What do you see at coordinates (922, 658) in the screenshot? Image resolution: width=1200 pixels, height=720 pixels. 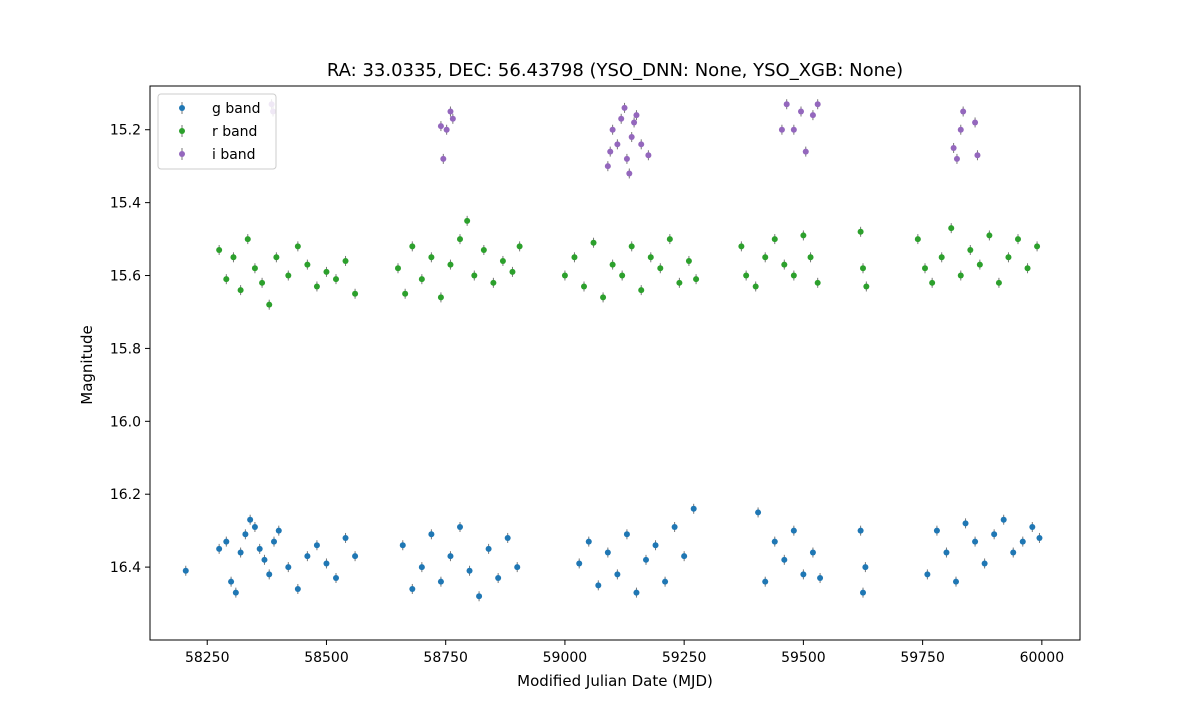 I see `x-tick-label: 59750` at bounding box center [922, 658].